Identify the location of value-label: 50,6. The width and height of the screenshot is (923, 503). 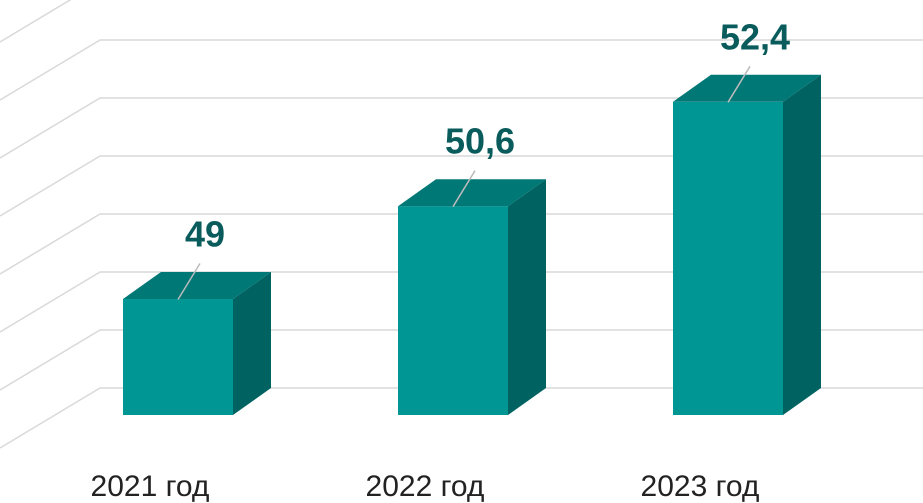
(480, 141).